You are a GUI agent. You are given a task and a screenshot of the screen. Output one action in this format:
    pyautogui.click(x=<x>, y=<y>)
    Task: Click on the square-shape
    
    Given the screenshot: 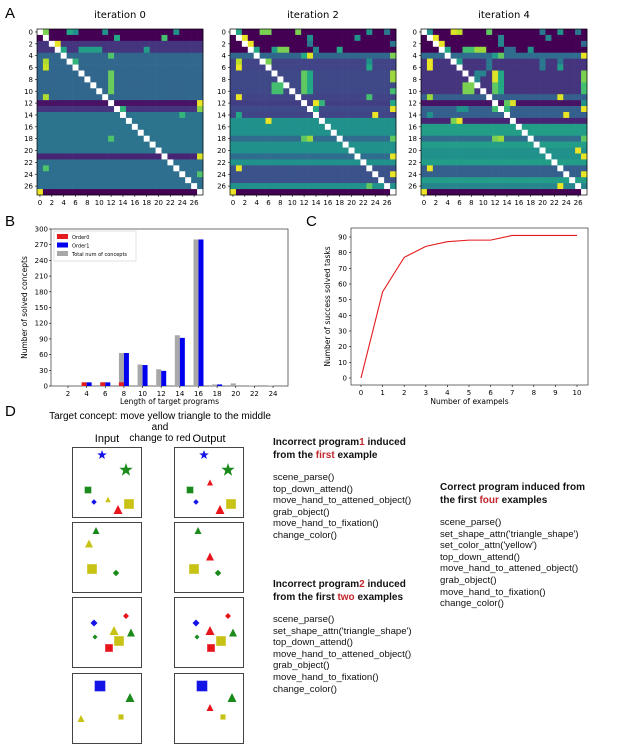 What is the action you would take?
    pyautogui.click(x=88, y=490)
    